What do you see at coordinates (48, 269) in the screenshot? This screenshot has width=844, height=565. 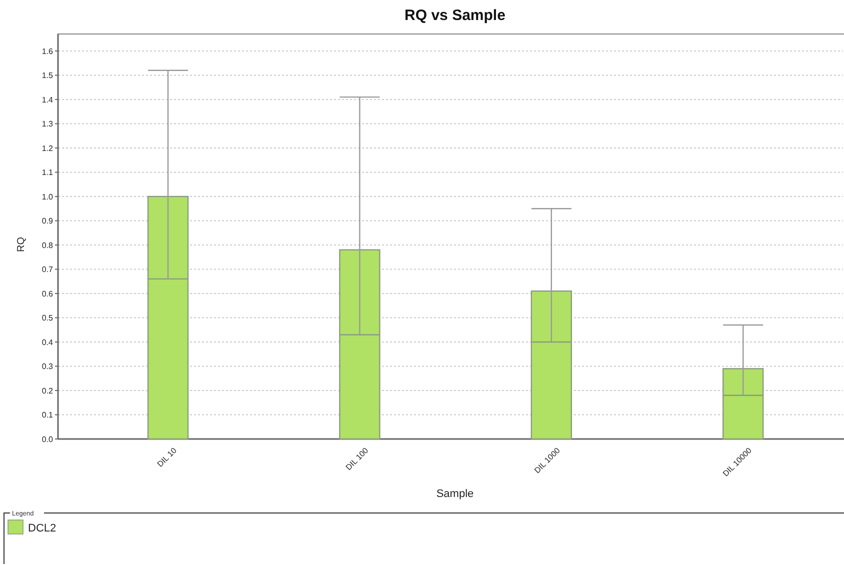 I see `y-tick-label: 0.7` at bounding box center [48, 269].